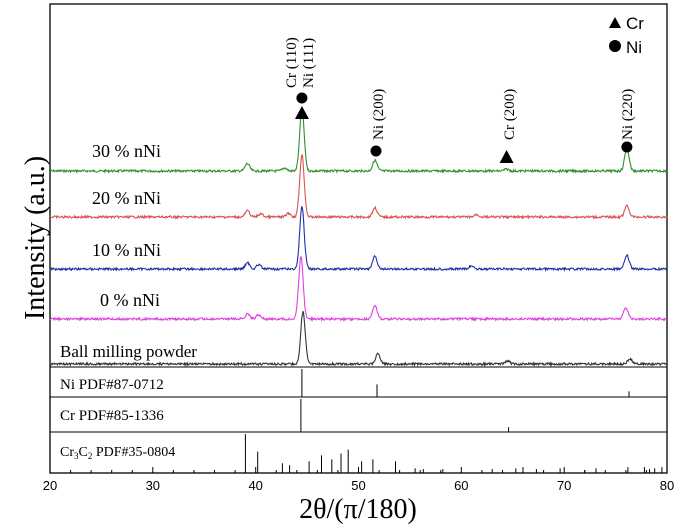 Image resolution: width=678 pixels, height=526 pixels. Describe the element at coordinates (358, 509) in the screenshot. I see `x-axis-label: 2θ/(π/180)` at that location.